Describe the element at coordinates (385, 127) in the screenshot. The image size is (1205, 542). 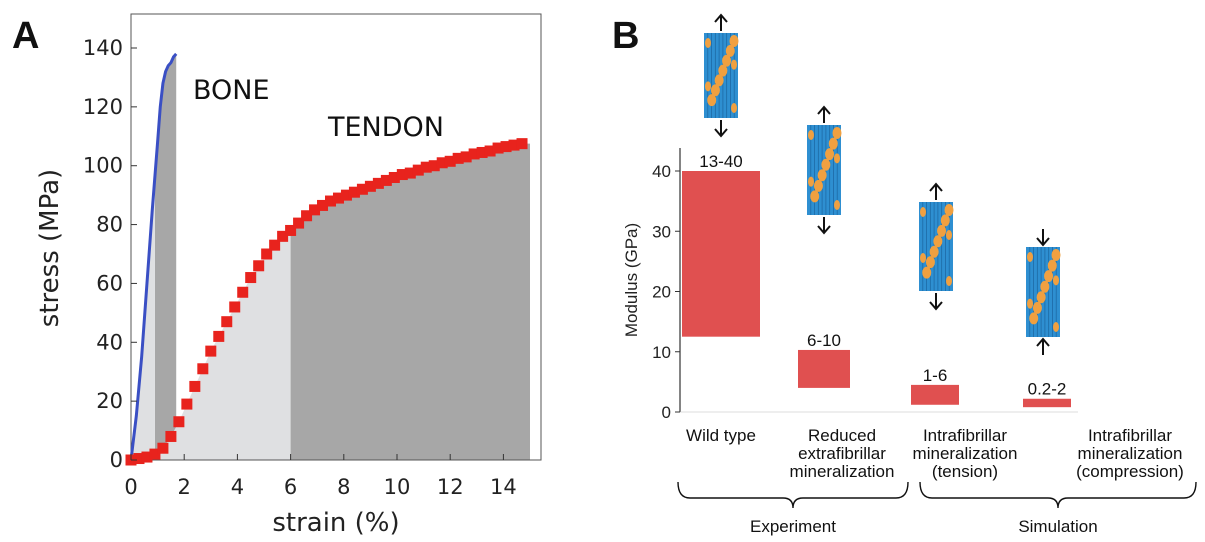
I see `annotation-tendon: TENDON` at that location.